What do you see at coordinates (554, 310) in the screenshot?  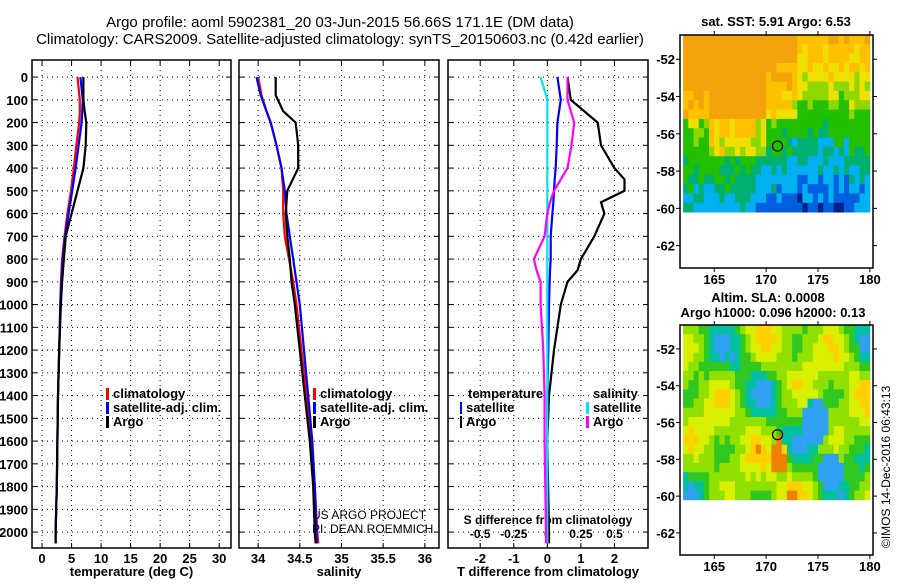 I see `series-line-s-argo` at bounding box center [554, 310].